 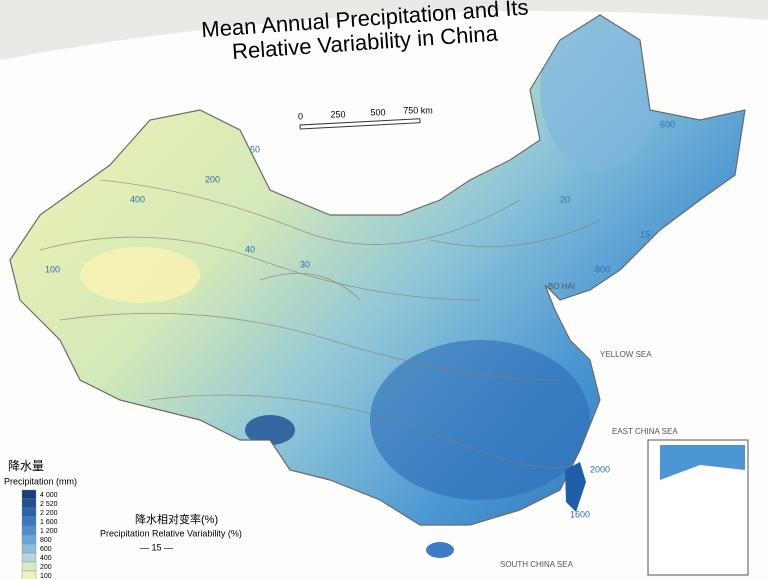 What do you see at coordinates (537, 564) in the screenshot?
I see `sea-label: SOUTH CHINA SEA` at bounding box center [537, 564].